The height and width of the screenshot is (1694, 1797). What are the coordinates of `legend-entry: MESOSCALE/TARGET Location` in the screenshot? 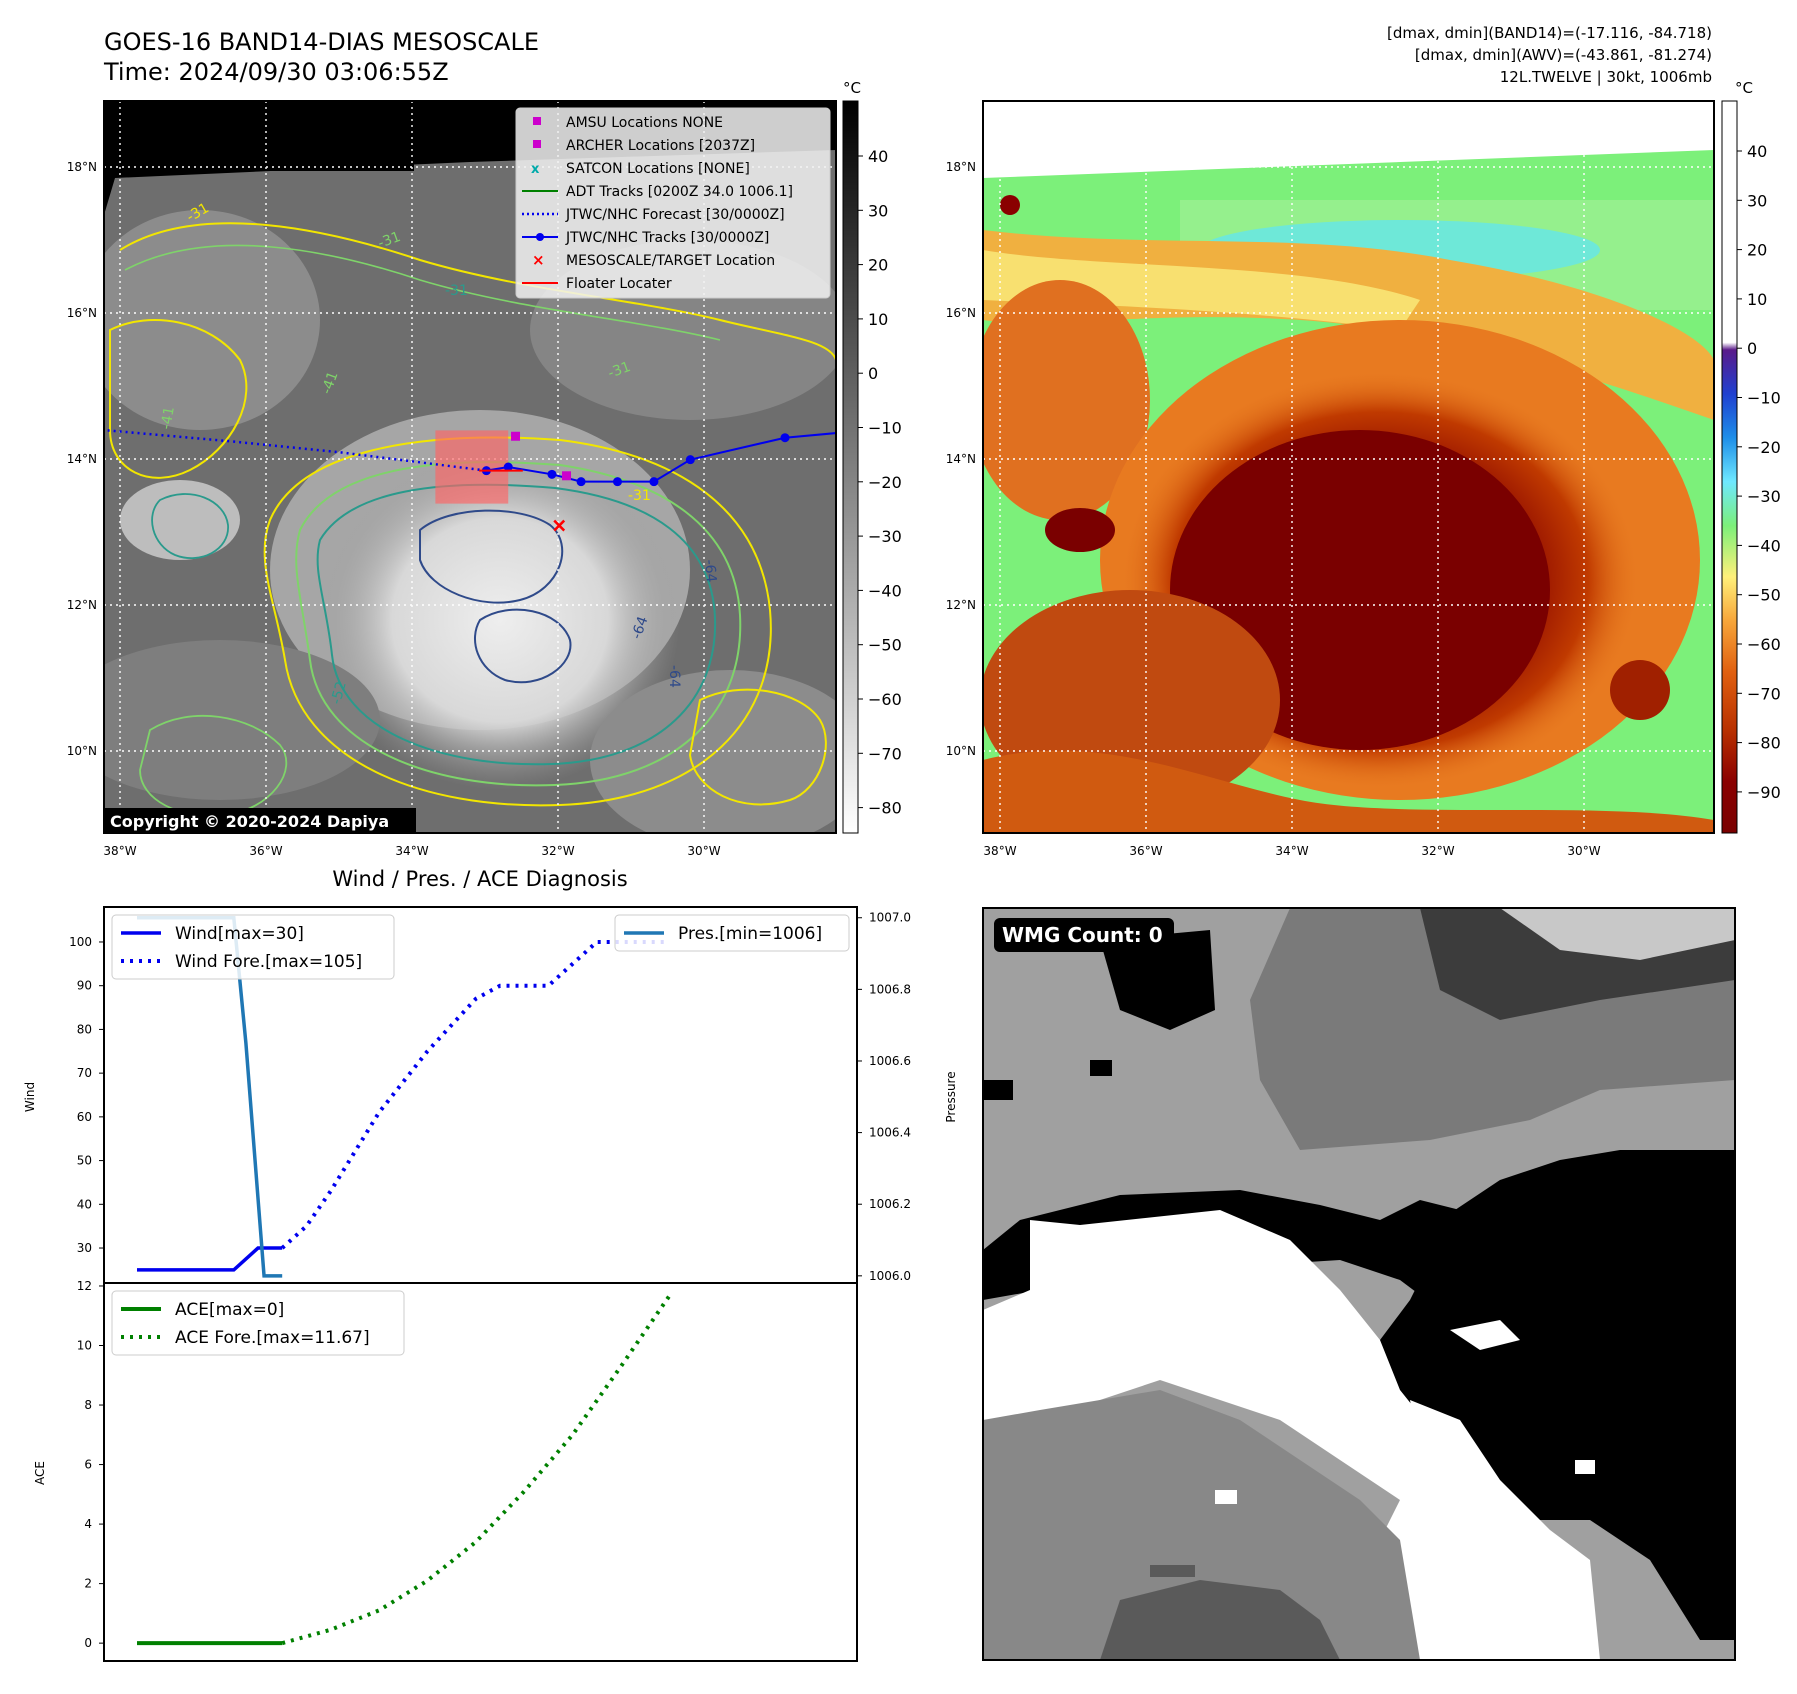 It's located at (670, 261).